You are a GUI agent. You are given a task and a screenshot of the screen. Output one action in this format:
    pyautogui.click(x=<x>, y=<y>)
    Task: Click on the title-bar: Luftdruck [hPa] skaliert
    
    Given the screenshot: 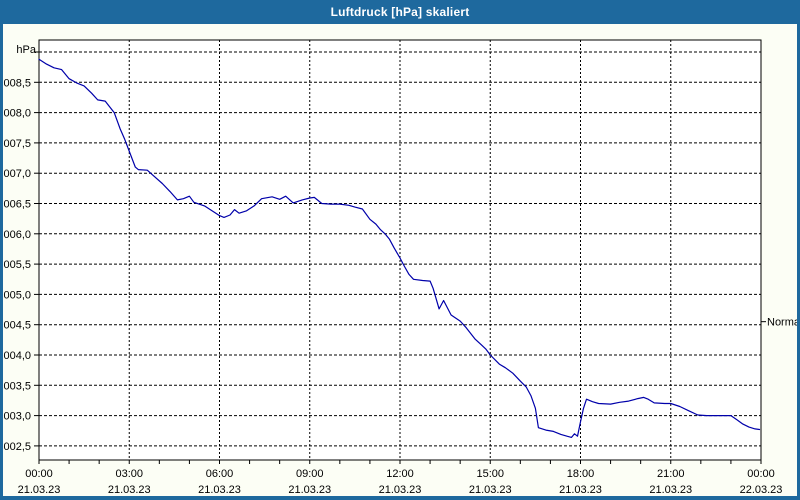 What is the action you would take?
    pyautogui.click(x=400, y=12)
    